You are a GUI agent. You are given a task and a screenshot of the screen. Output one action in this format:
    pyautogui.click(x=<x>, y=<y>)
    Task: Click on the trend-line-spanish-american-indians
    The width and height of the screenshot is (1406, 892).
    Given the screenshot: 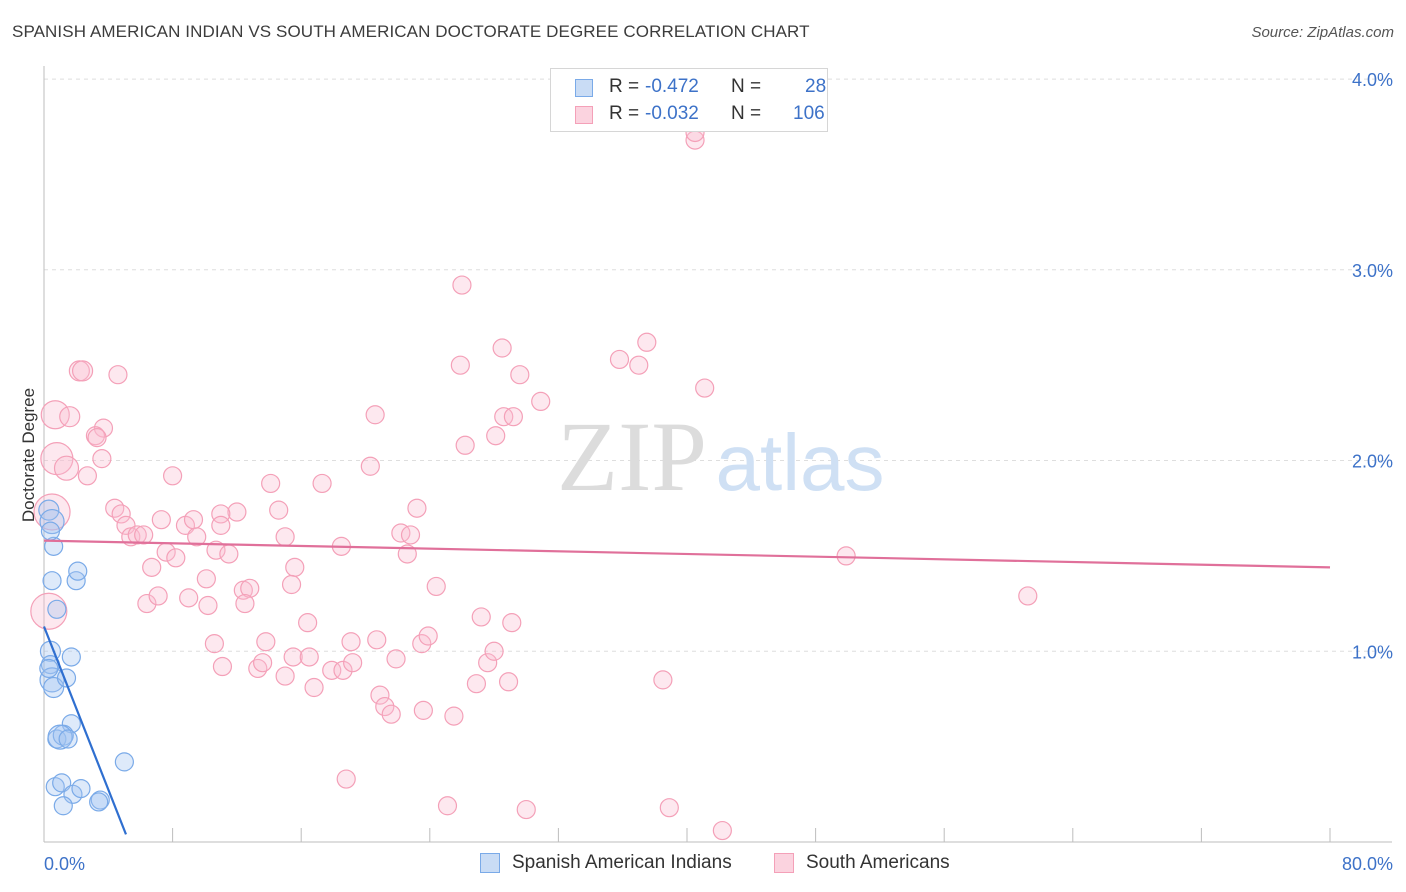 What is the action you would take?
    pyautogui.click(x=85, y=730)
    